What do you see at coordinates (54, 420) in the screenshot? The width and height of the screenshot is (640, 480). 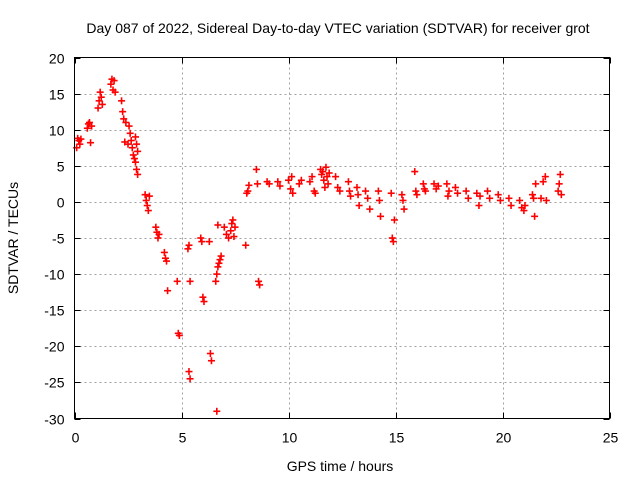 I see `y-tick-label: -30` at bounding box center [54, 420].